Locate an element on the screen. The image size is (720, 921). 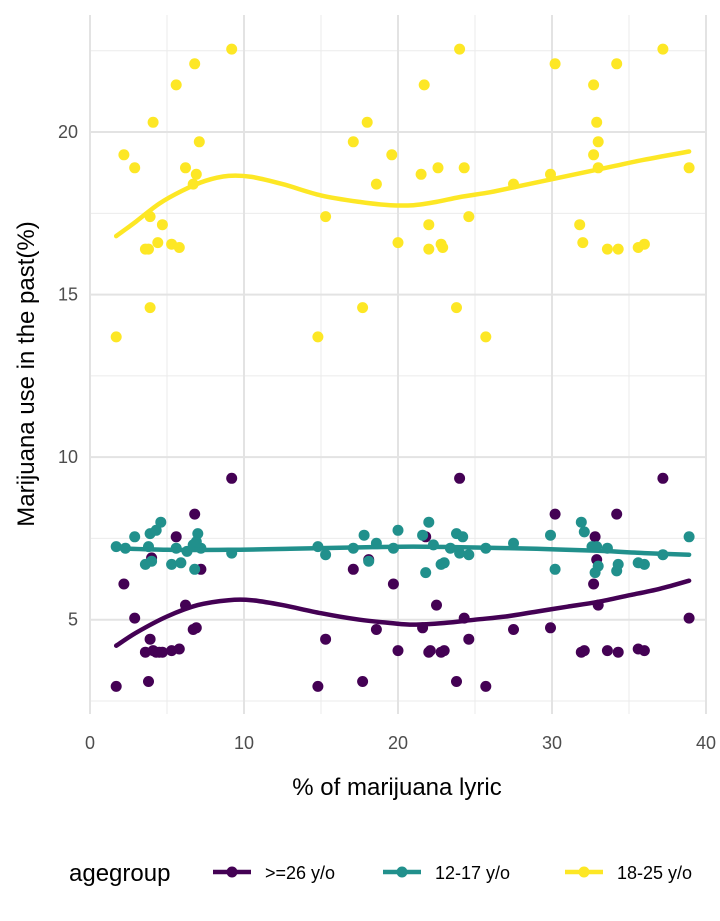
x-tick-label: 40 is located at coordinates (706, 743).